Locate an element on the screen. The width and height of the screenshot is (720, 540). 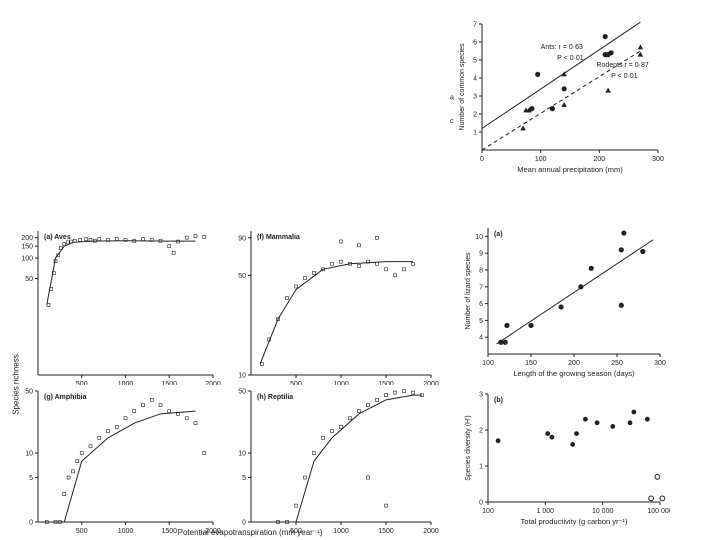
y-tick-label: 2 is located at coordinates (481, 431).